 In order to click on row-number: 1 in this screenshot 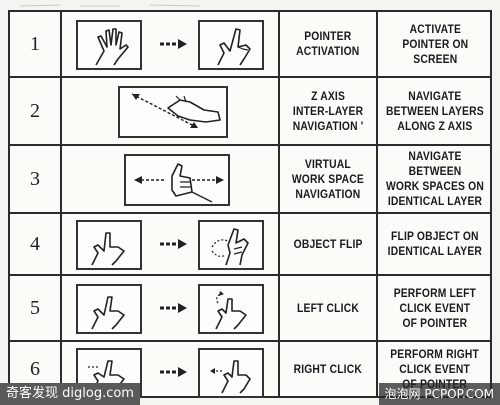, I will do `click(35, 43)`.